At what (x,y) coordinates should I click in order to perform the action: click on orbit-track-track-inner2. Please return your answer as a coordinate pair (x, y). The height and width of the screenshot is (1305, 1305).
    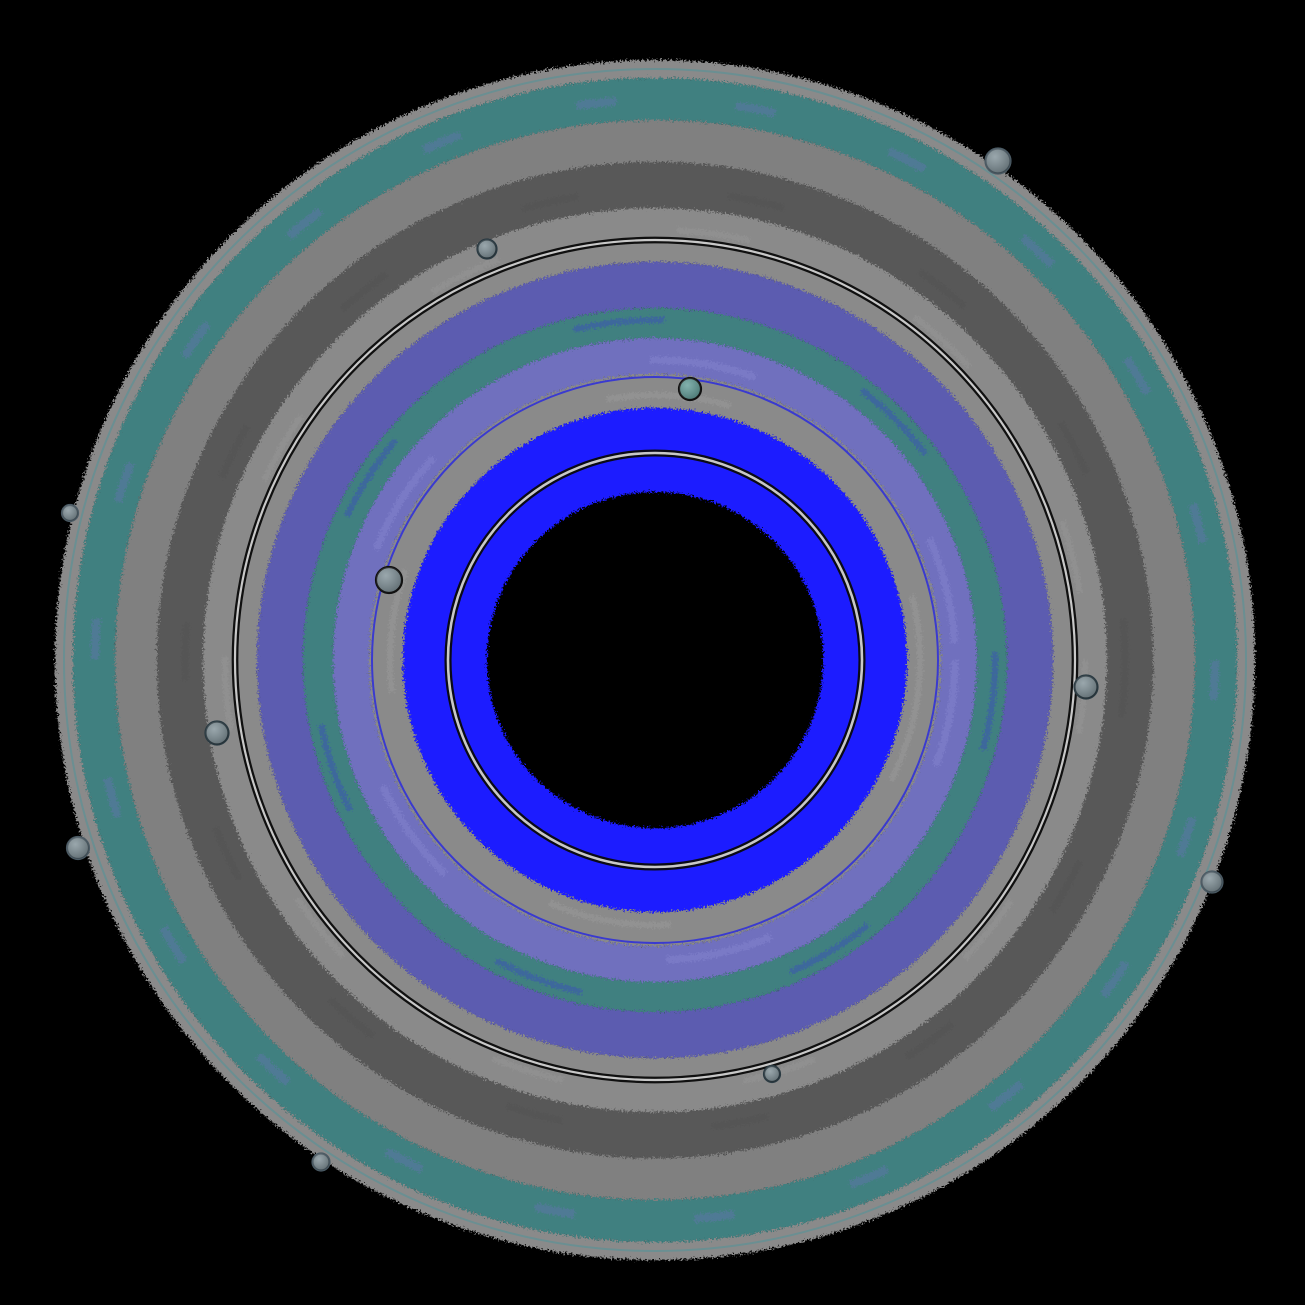
    Looking at the image, I should click on (655, 660).